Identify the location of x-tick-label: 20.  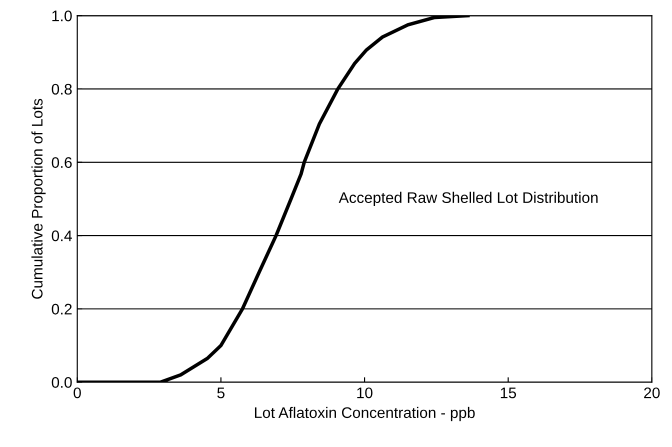
(652, 392).